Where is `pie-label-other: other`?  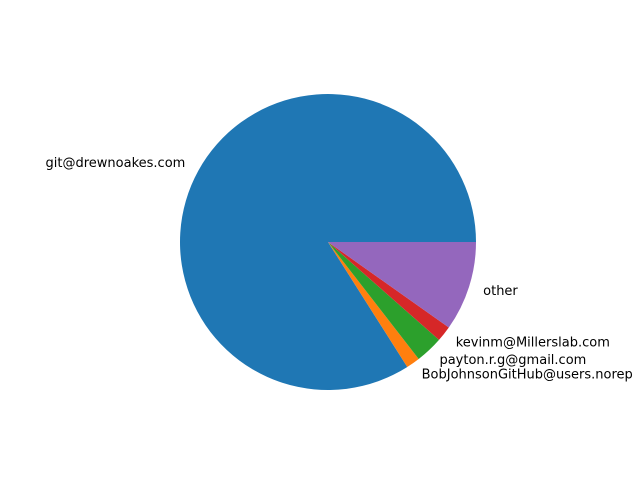
pie-label-other: other is located at coordinates (500, 291).